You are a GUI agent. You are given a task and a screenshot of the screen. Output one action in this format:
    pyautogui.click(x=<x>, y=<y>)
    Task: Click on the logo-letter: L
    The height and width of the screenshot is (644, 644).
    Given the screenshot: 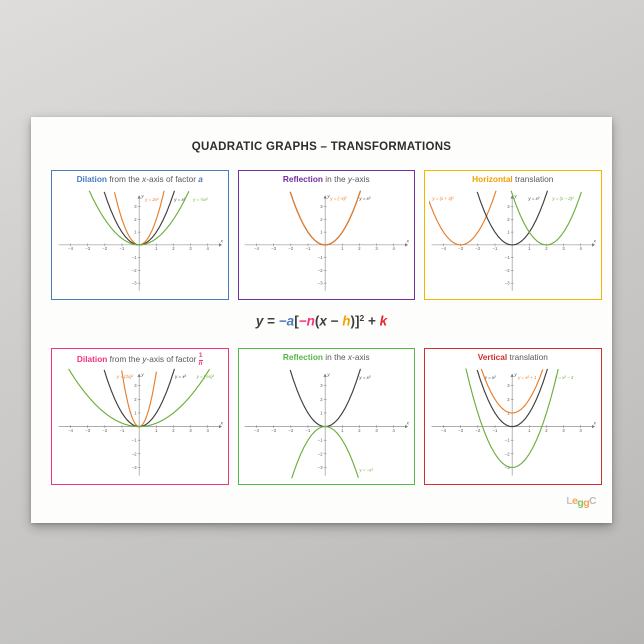 What is the action you would take?
    pyautogui.click(x=569, y=501)
    